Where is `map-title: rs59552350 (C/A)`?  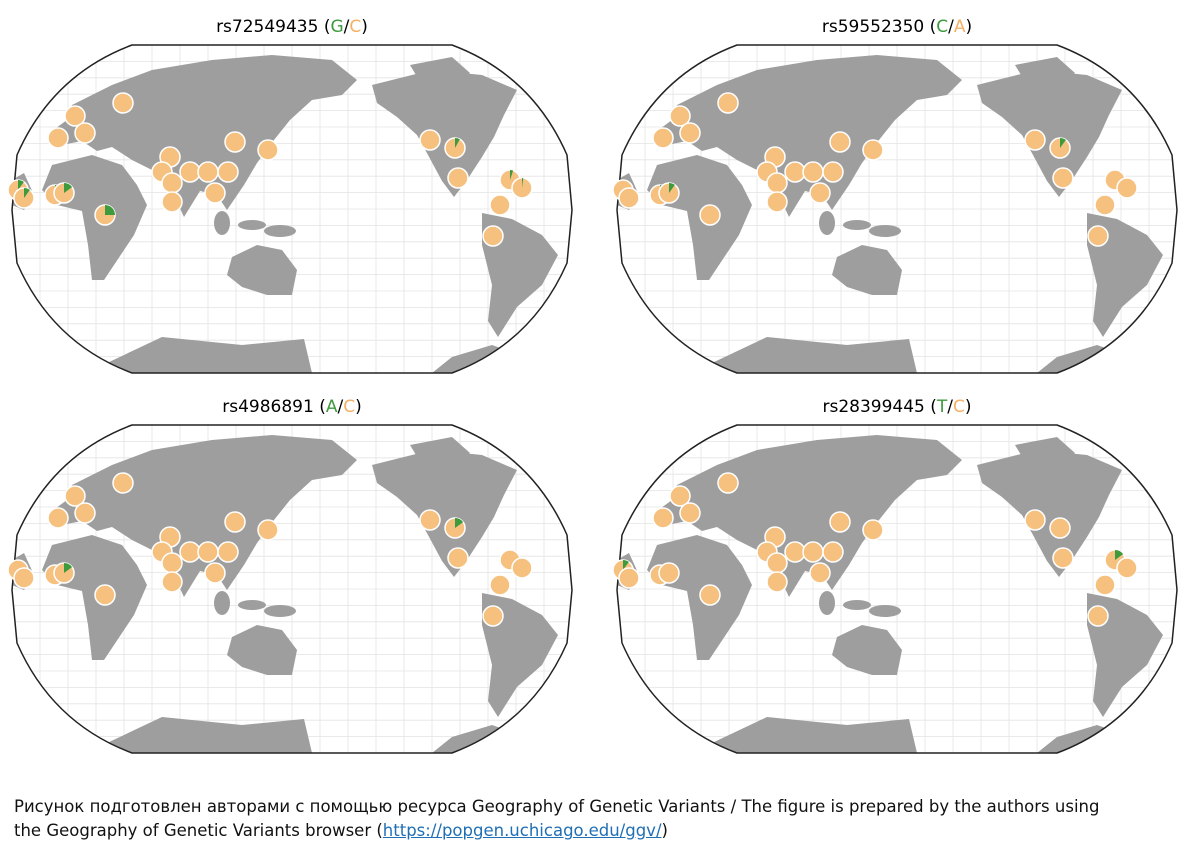 map-title: rs59552350 (C/A) is located at coordinates (897, 27).